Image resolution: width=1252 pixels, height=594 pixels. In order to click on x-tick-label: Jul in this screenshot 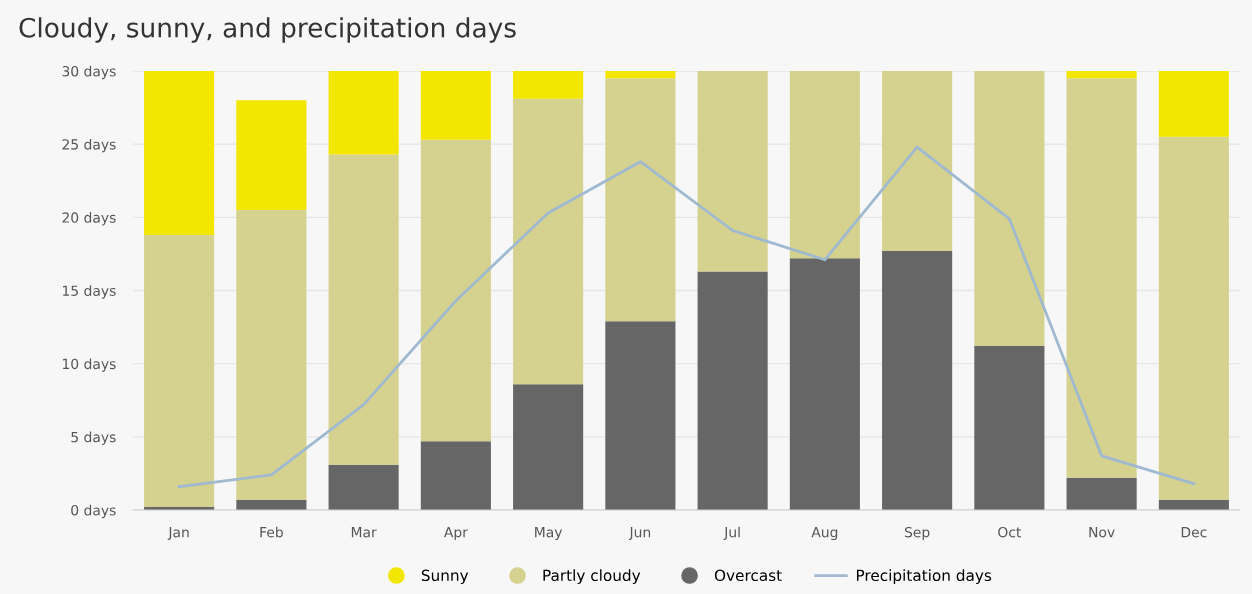, I will do `click(731, 533)`.